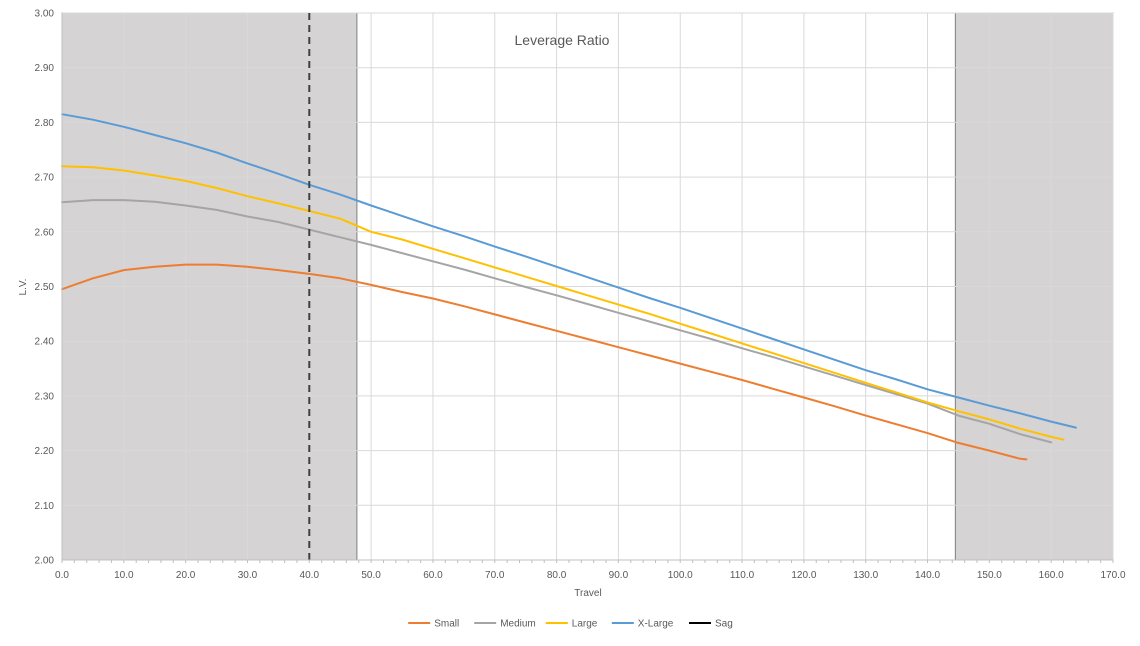 The image size is (1140, 646). Describe the element at coordinates (680, 575) in the screenshot. I see `x-tick-label: 100.0` at that location.